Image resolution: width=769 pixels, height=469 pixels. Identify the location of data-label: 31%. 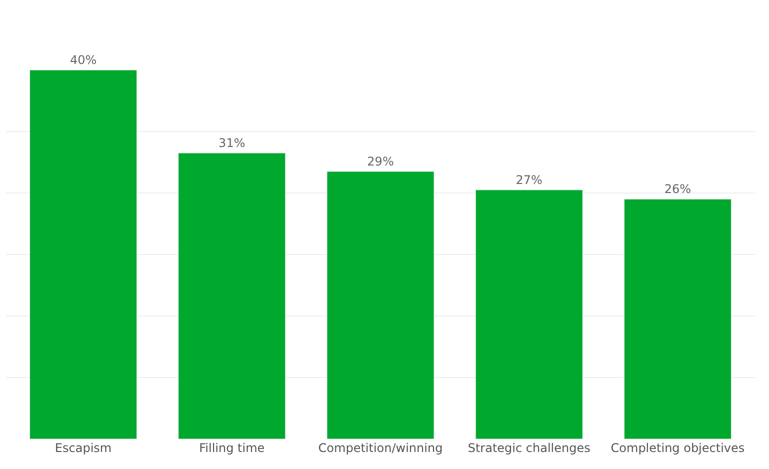
(232, 143).